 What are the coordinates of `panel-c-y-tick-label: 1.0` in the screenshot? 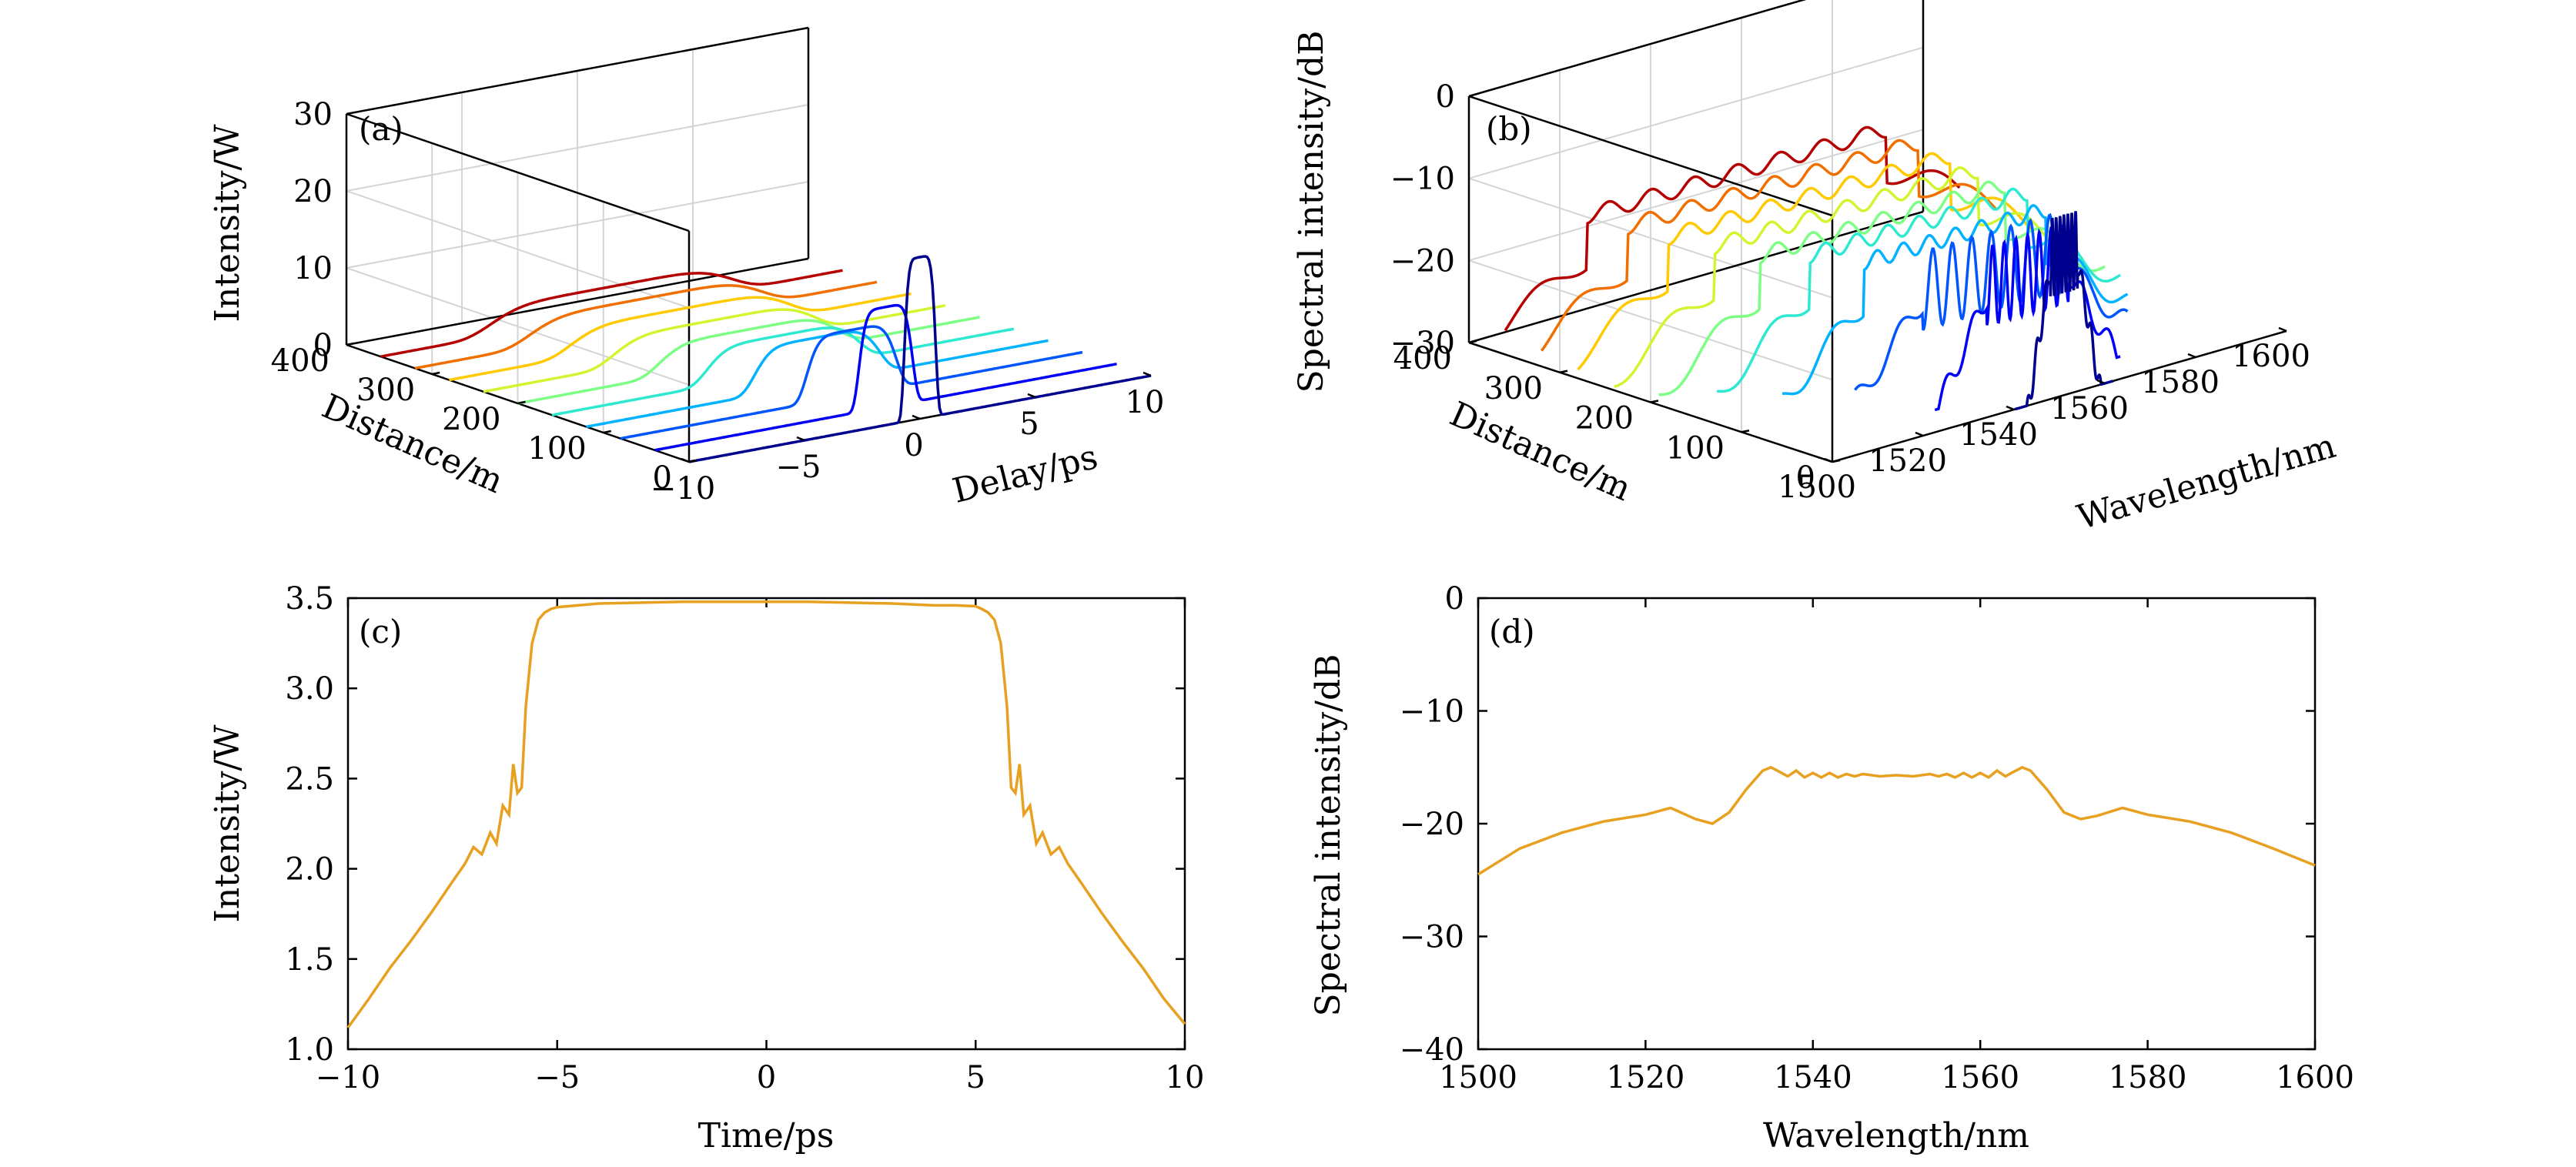 It's located at (309, 1050).